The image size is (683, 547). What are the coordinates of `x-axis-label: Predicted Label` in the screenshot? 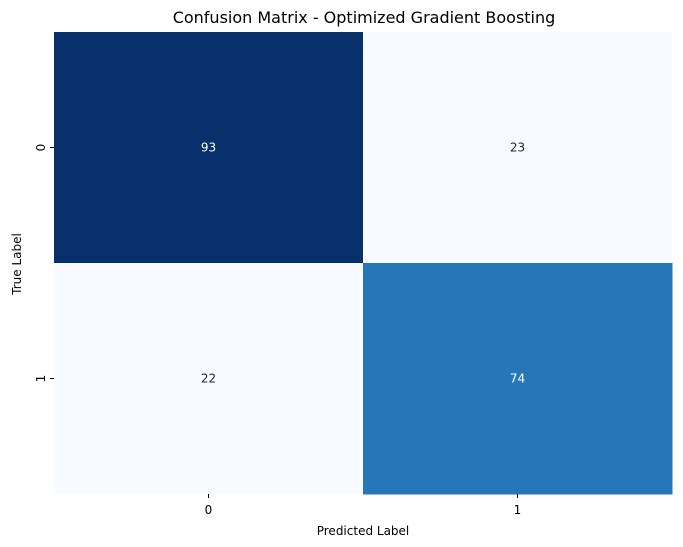 It's located at (363, 531).